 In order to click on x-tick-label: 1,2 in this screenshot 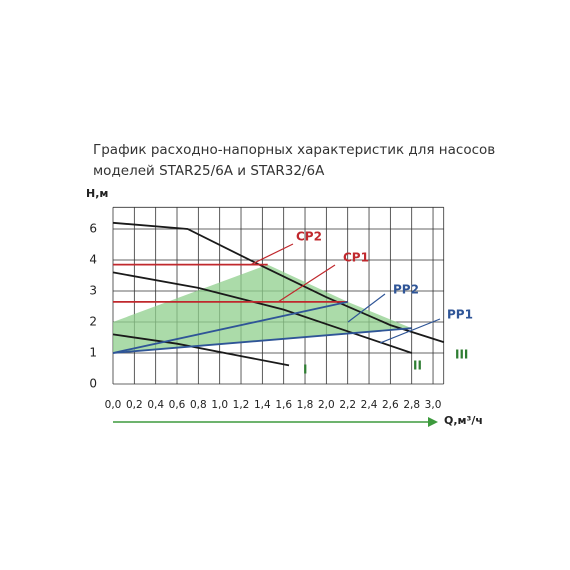, I will do `click(241, 405)`.